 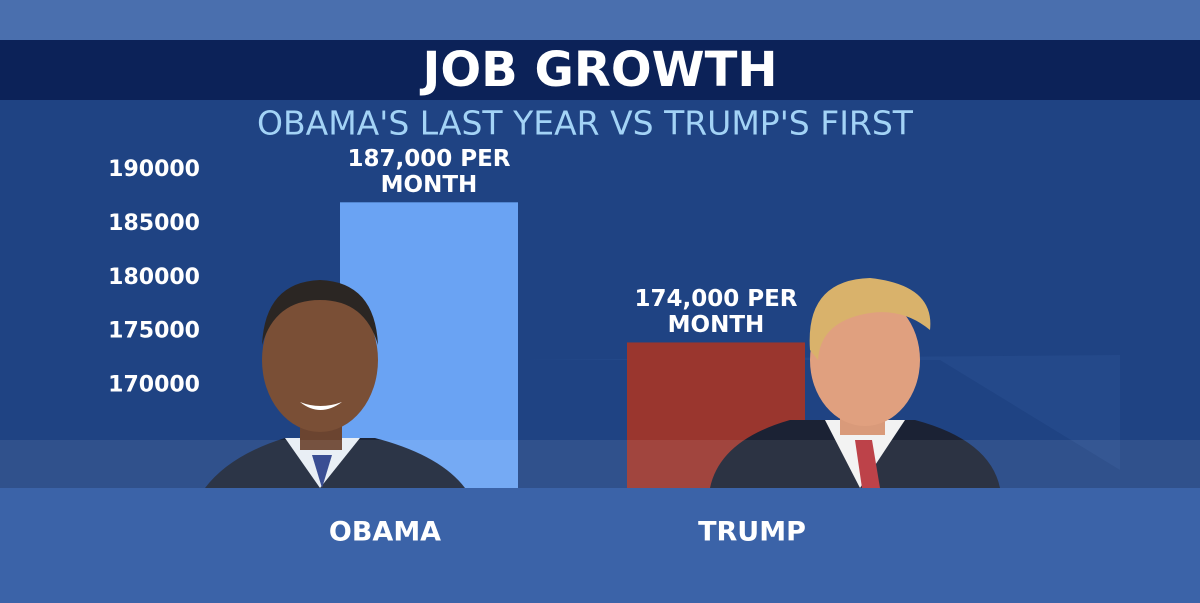 What do you see at coordinates (154, 385) in the screenshot?
I see `y-tick-label: 170000` at bounding box center [154, 385].